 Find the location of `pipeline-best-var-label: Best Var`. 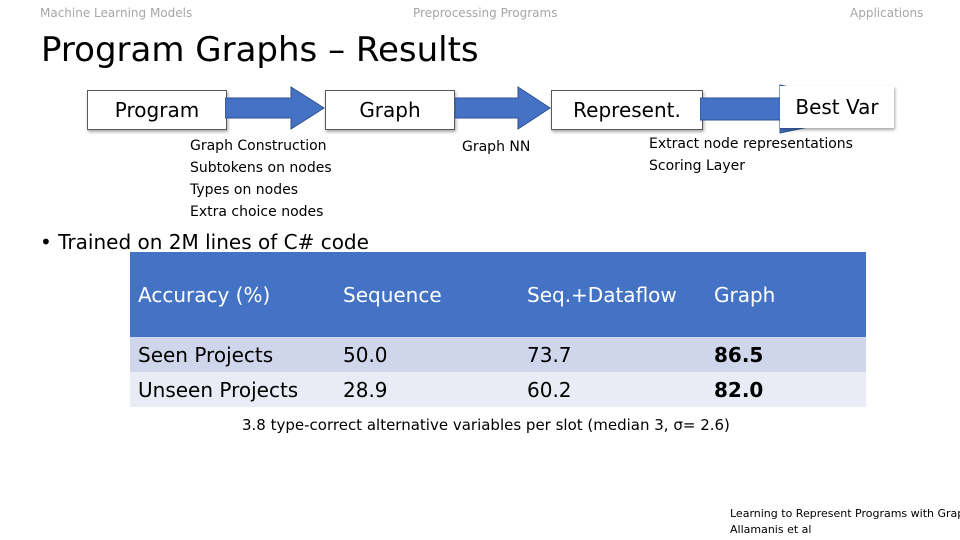

pipeline-best-var-label: Best Var is located at coordinates (837, 107).